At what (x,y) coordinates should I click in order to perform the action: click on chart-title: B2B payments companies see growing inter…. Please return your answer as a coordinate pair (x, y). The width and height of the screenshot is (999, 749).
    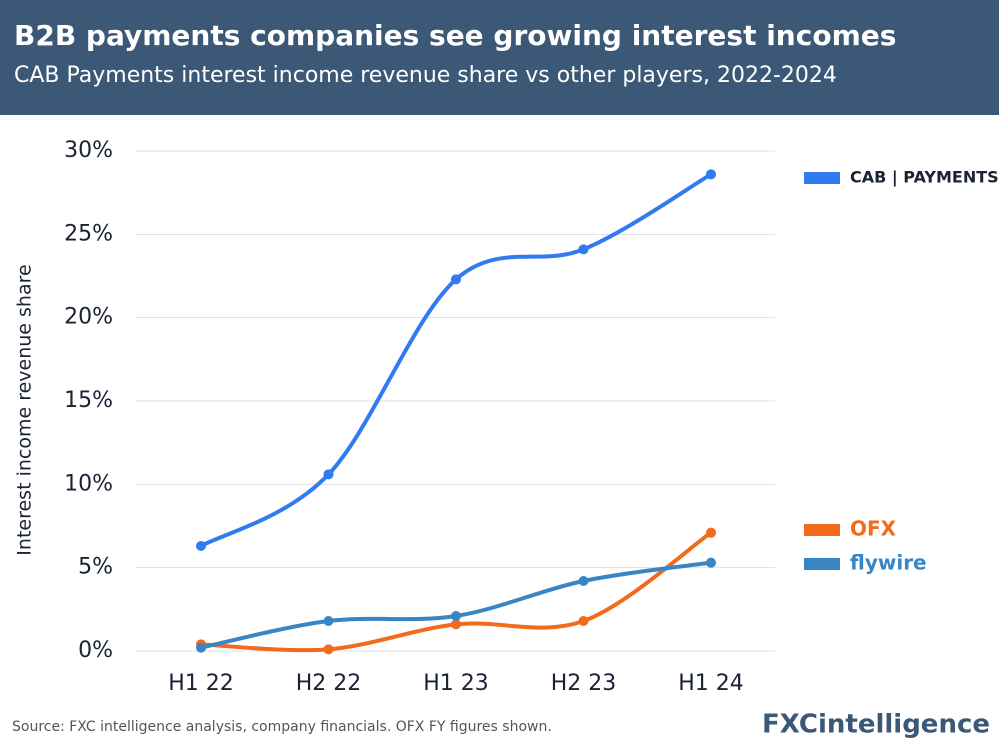
    Looking at the image, I should click on (455, 35).